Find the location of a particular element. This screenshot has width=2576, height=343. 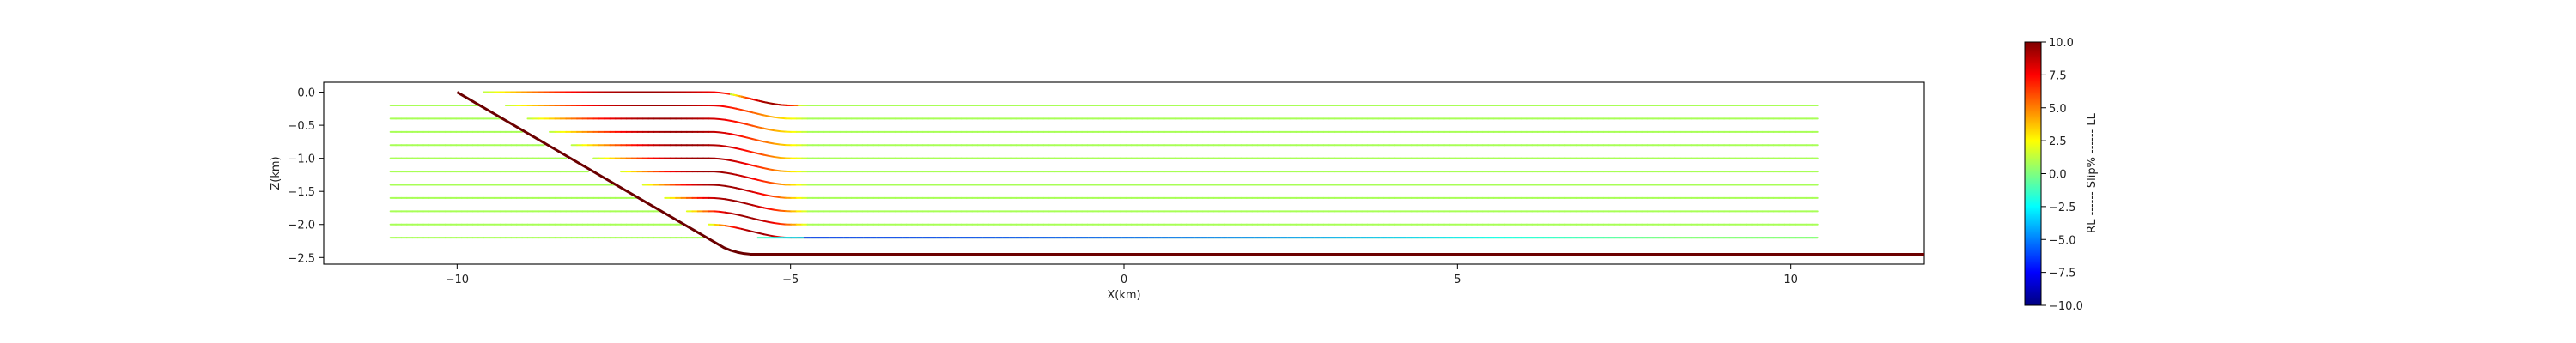

x-tick-label: −5 is located at coordinates (790, 280).